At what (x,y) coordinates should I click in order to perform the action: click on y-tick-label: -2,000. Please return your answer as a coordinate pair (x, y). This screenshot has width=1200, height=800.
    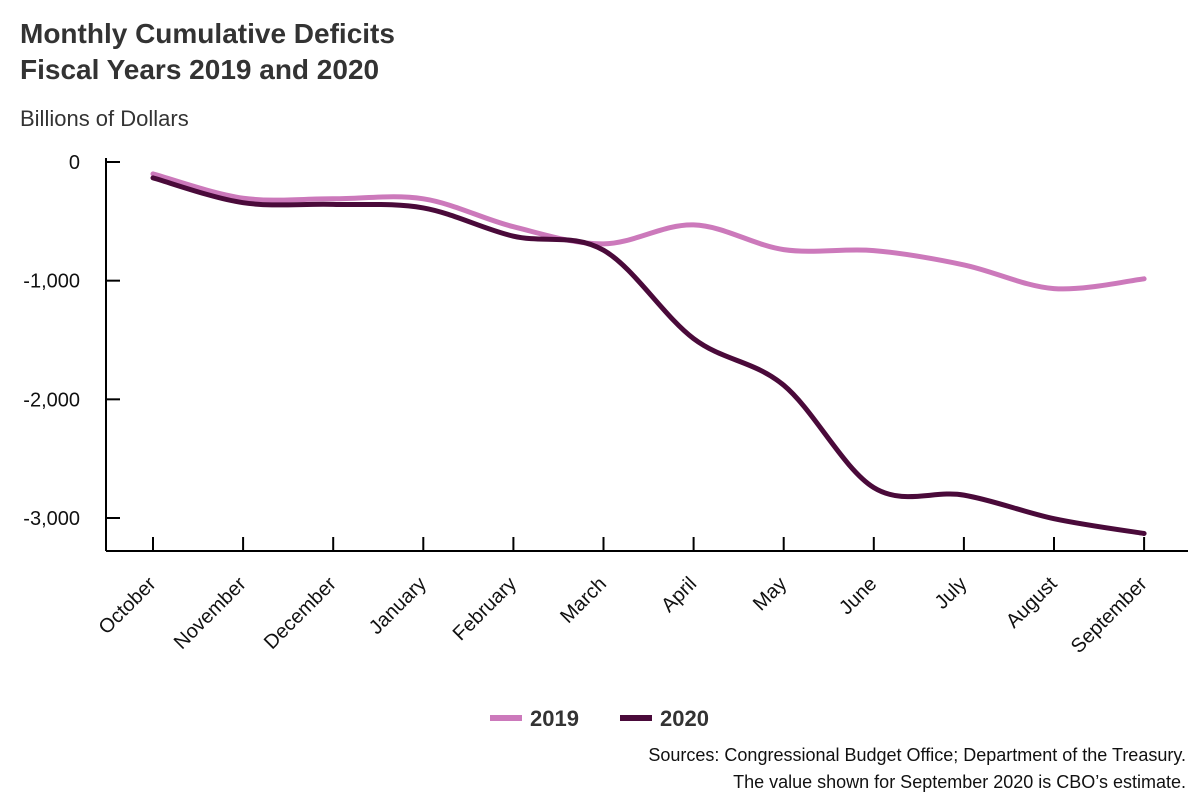
    Looking at the image, I should click on (51, 400).